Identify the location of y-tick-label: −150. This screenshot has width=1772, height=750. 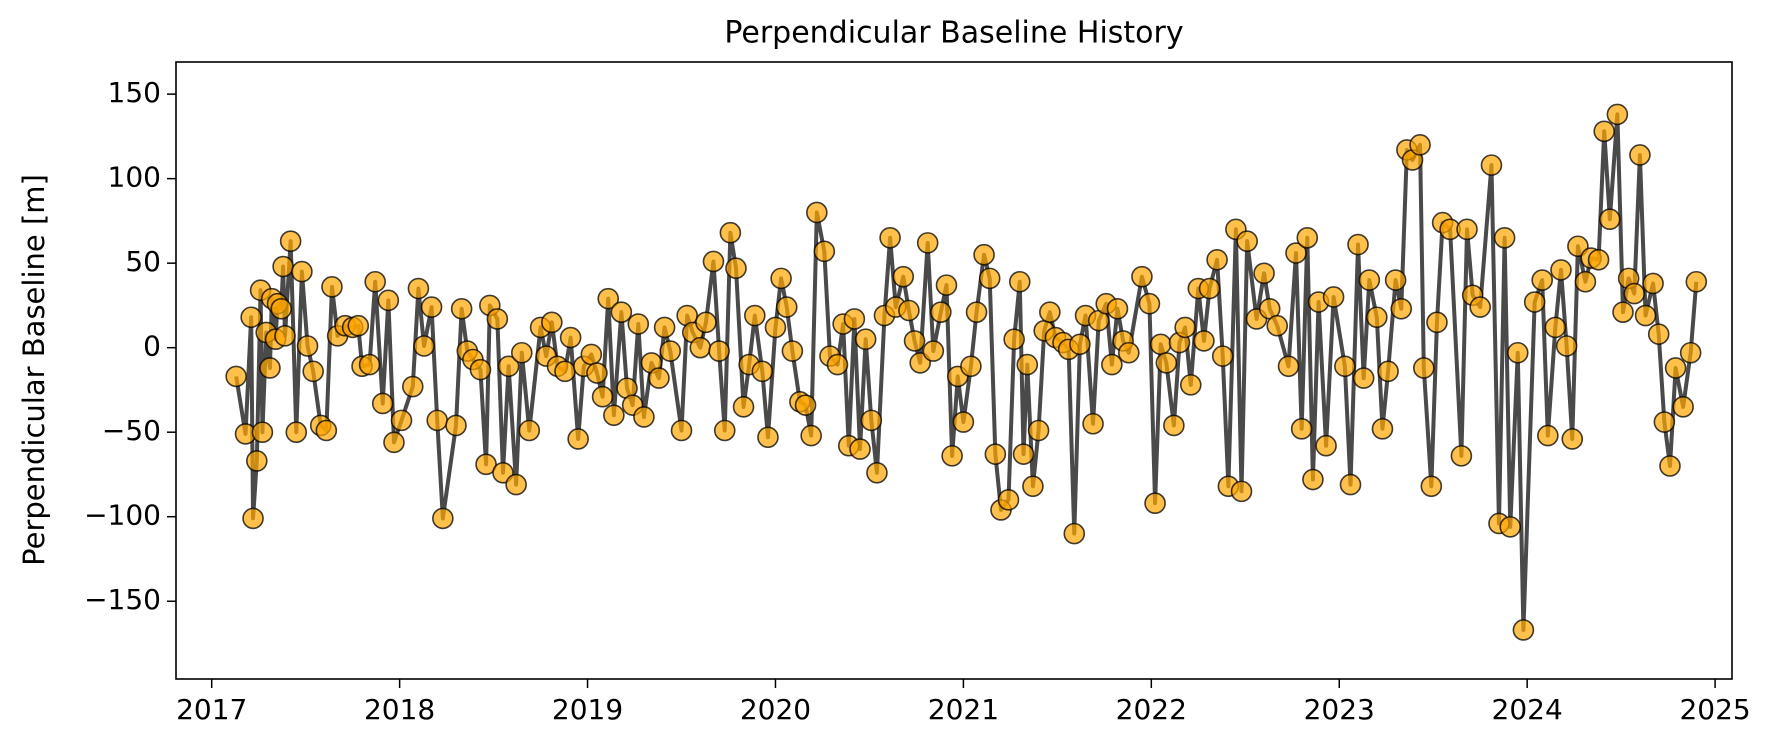
(122, 599).